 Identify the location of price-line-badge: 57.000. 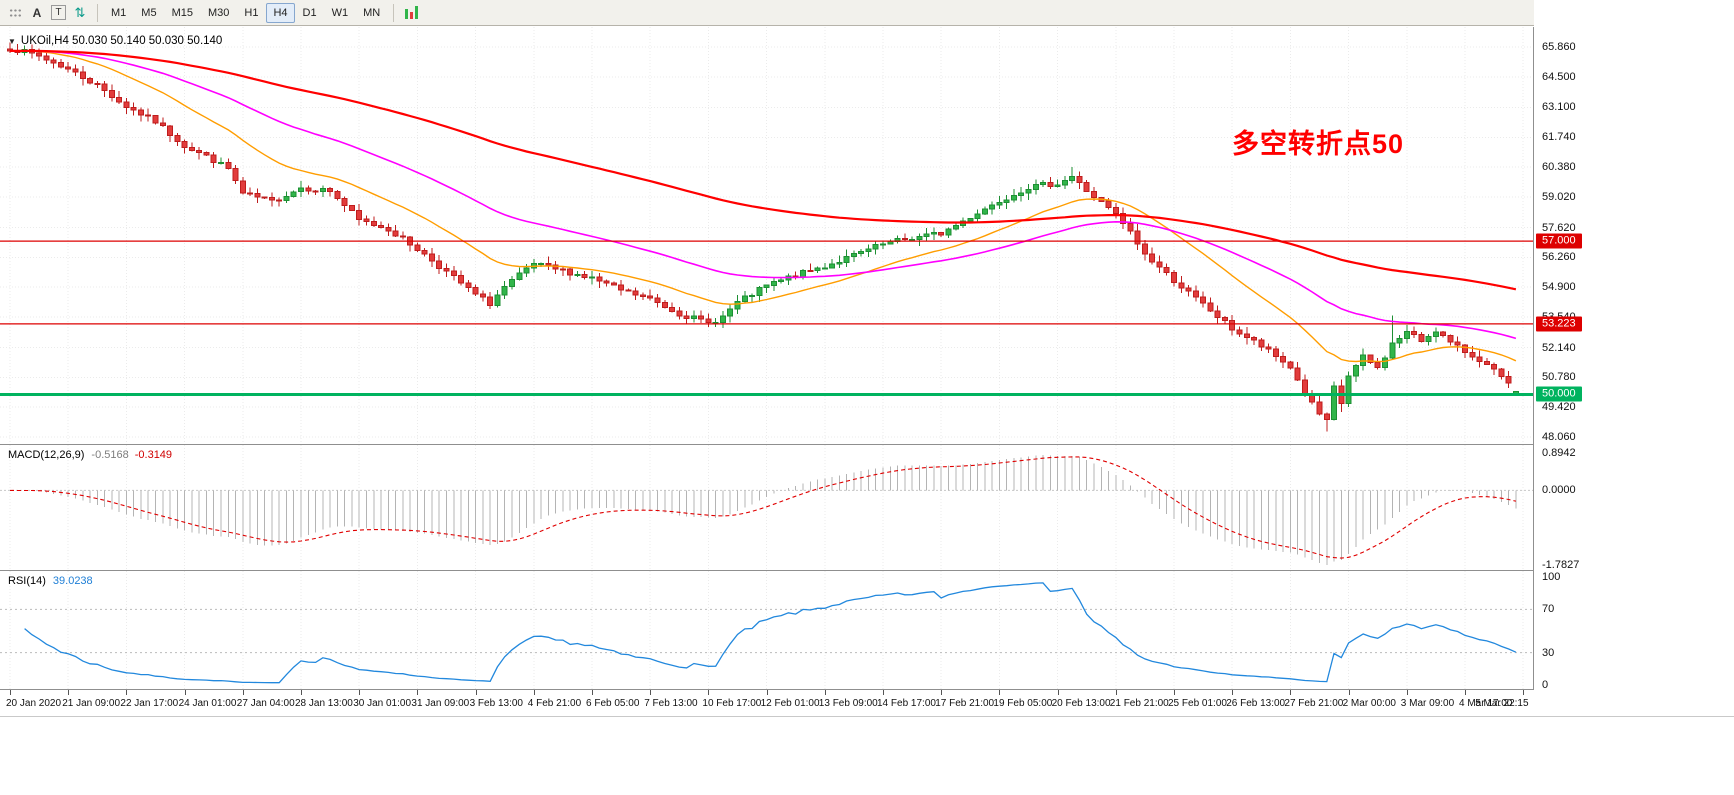
(1559, 241).